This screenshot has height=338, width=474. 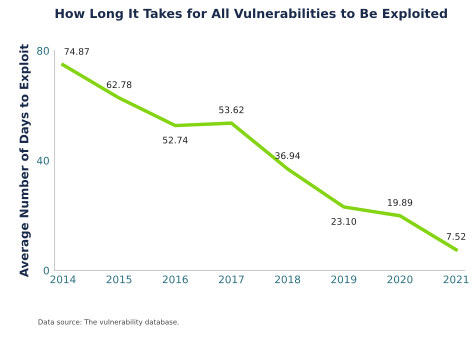 What do you see at coordinates (231, 279) in the screenshot?
I see `x-tick-label: 2017` at bounding box center [231, 279].